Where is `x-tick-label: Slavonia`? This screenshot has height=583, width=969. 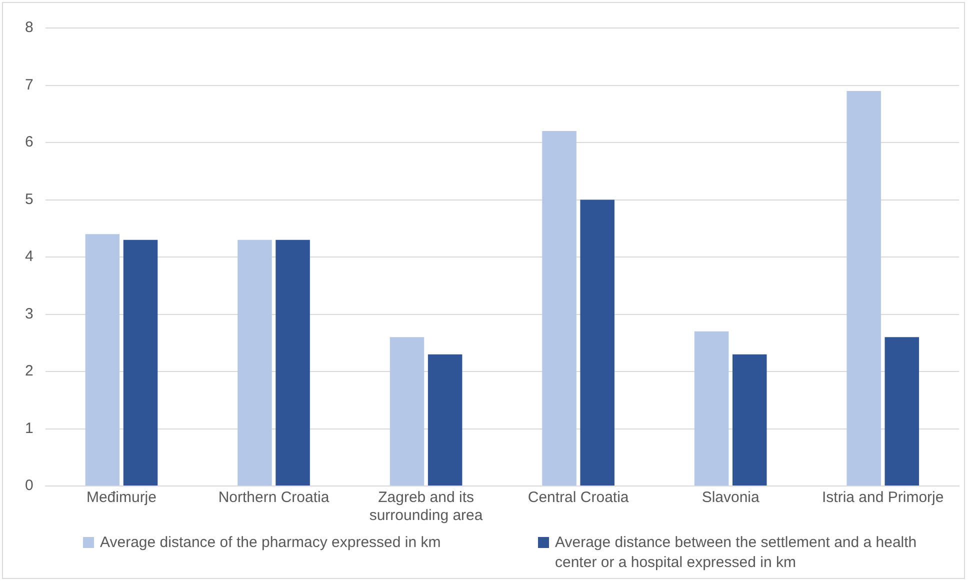
x-tick-label: Slavonia is located at coordinates (731, 497).